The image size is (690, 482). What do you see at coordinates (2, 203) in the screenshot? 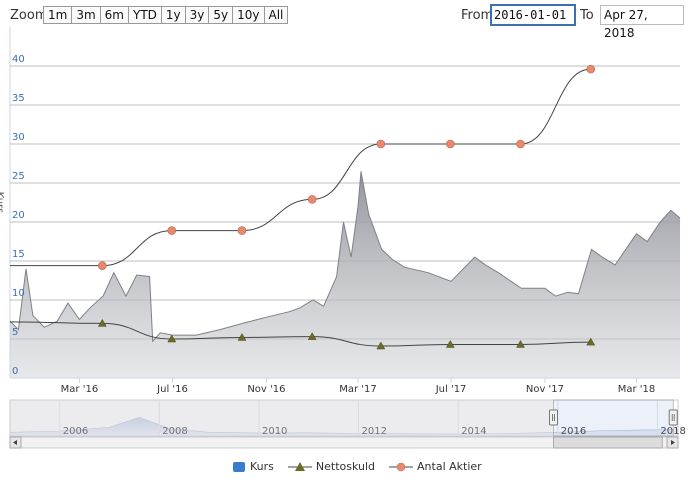
I see `y-axis-title: Kurs` at bounding box center [2, 203].